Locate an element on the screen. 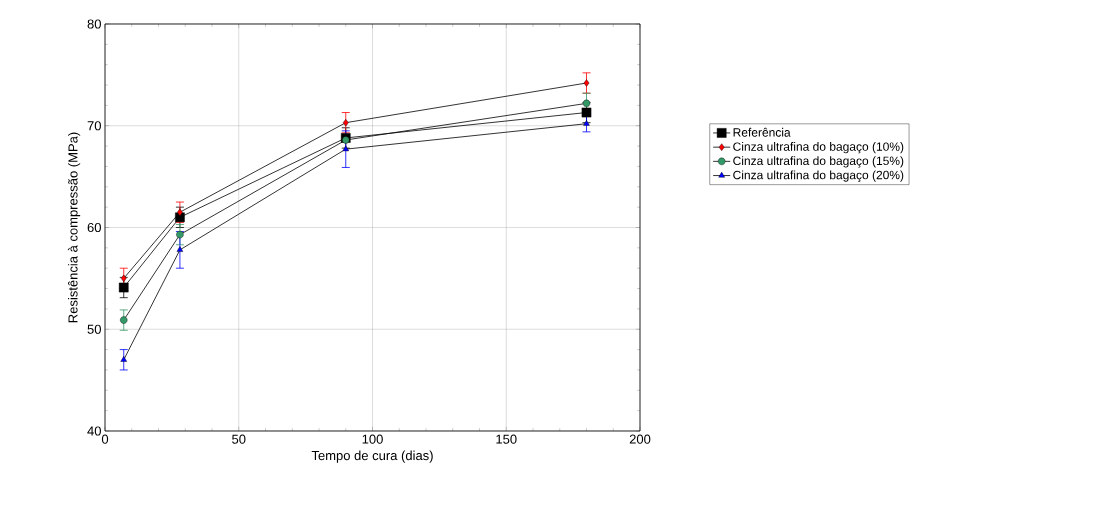  y-tick-label: 80 is located at coordinates (94, 24).